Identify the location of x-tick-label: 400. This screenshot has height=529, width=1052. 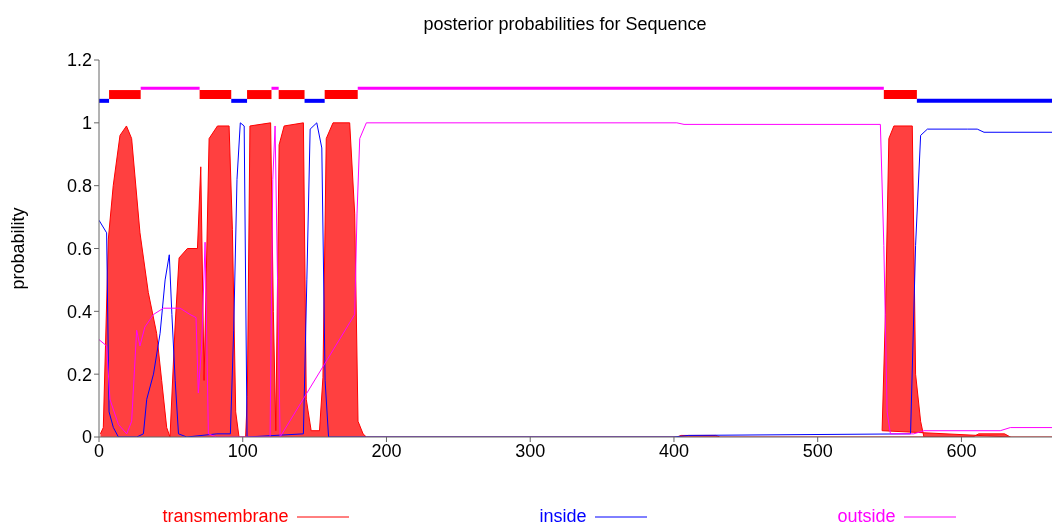
(673, 450).